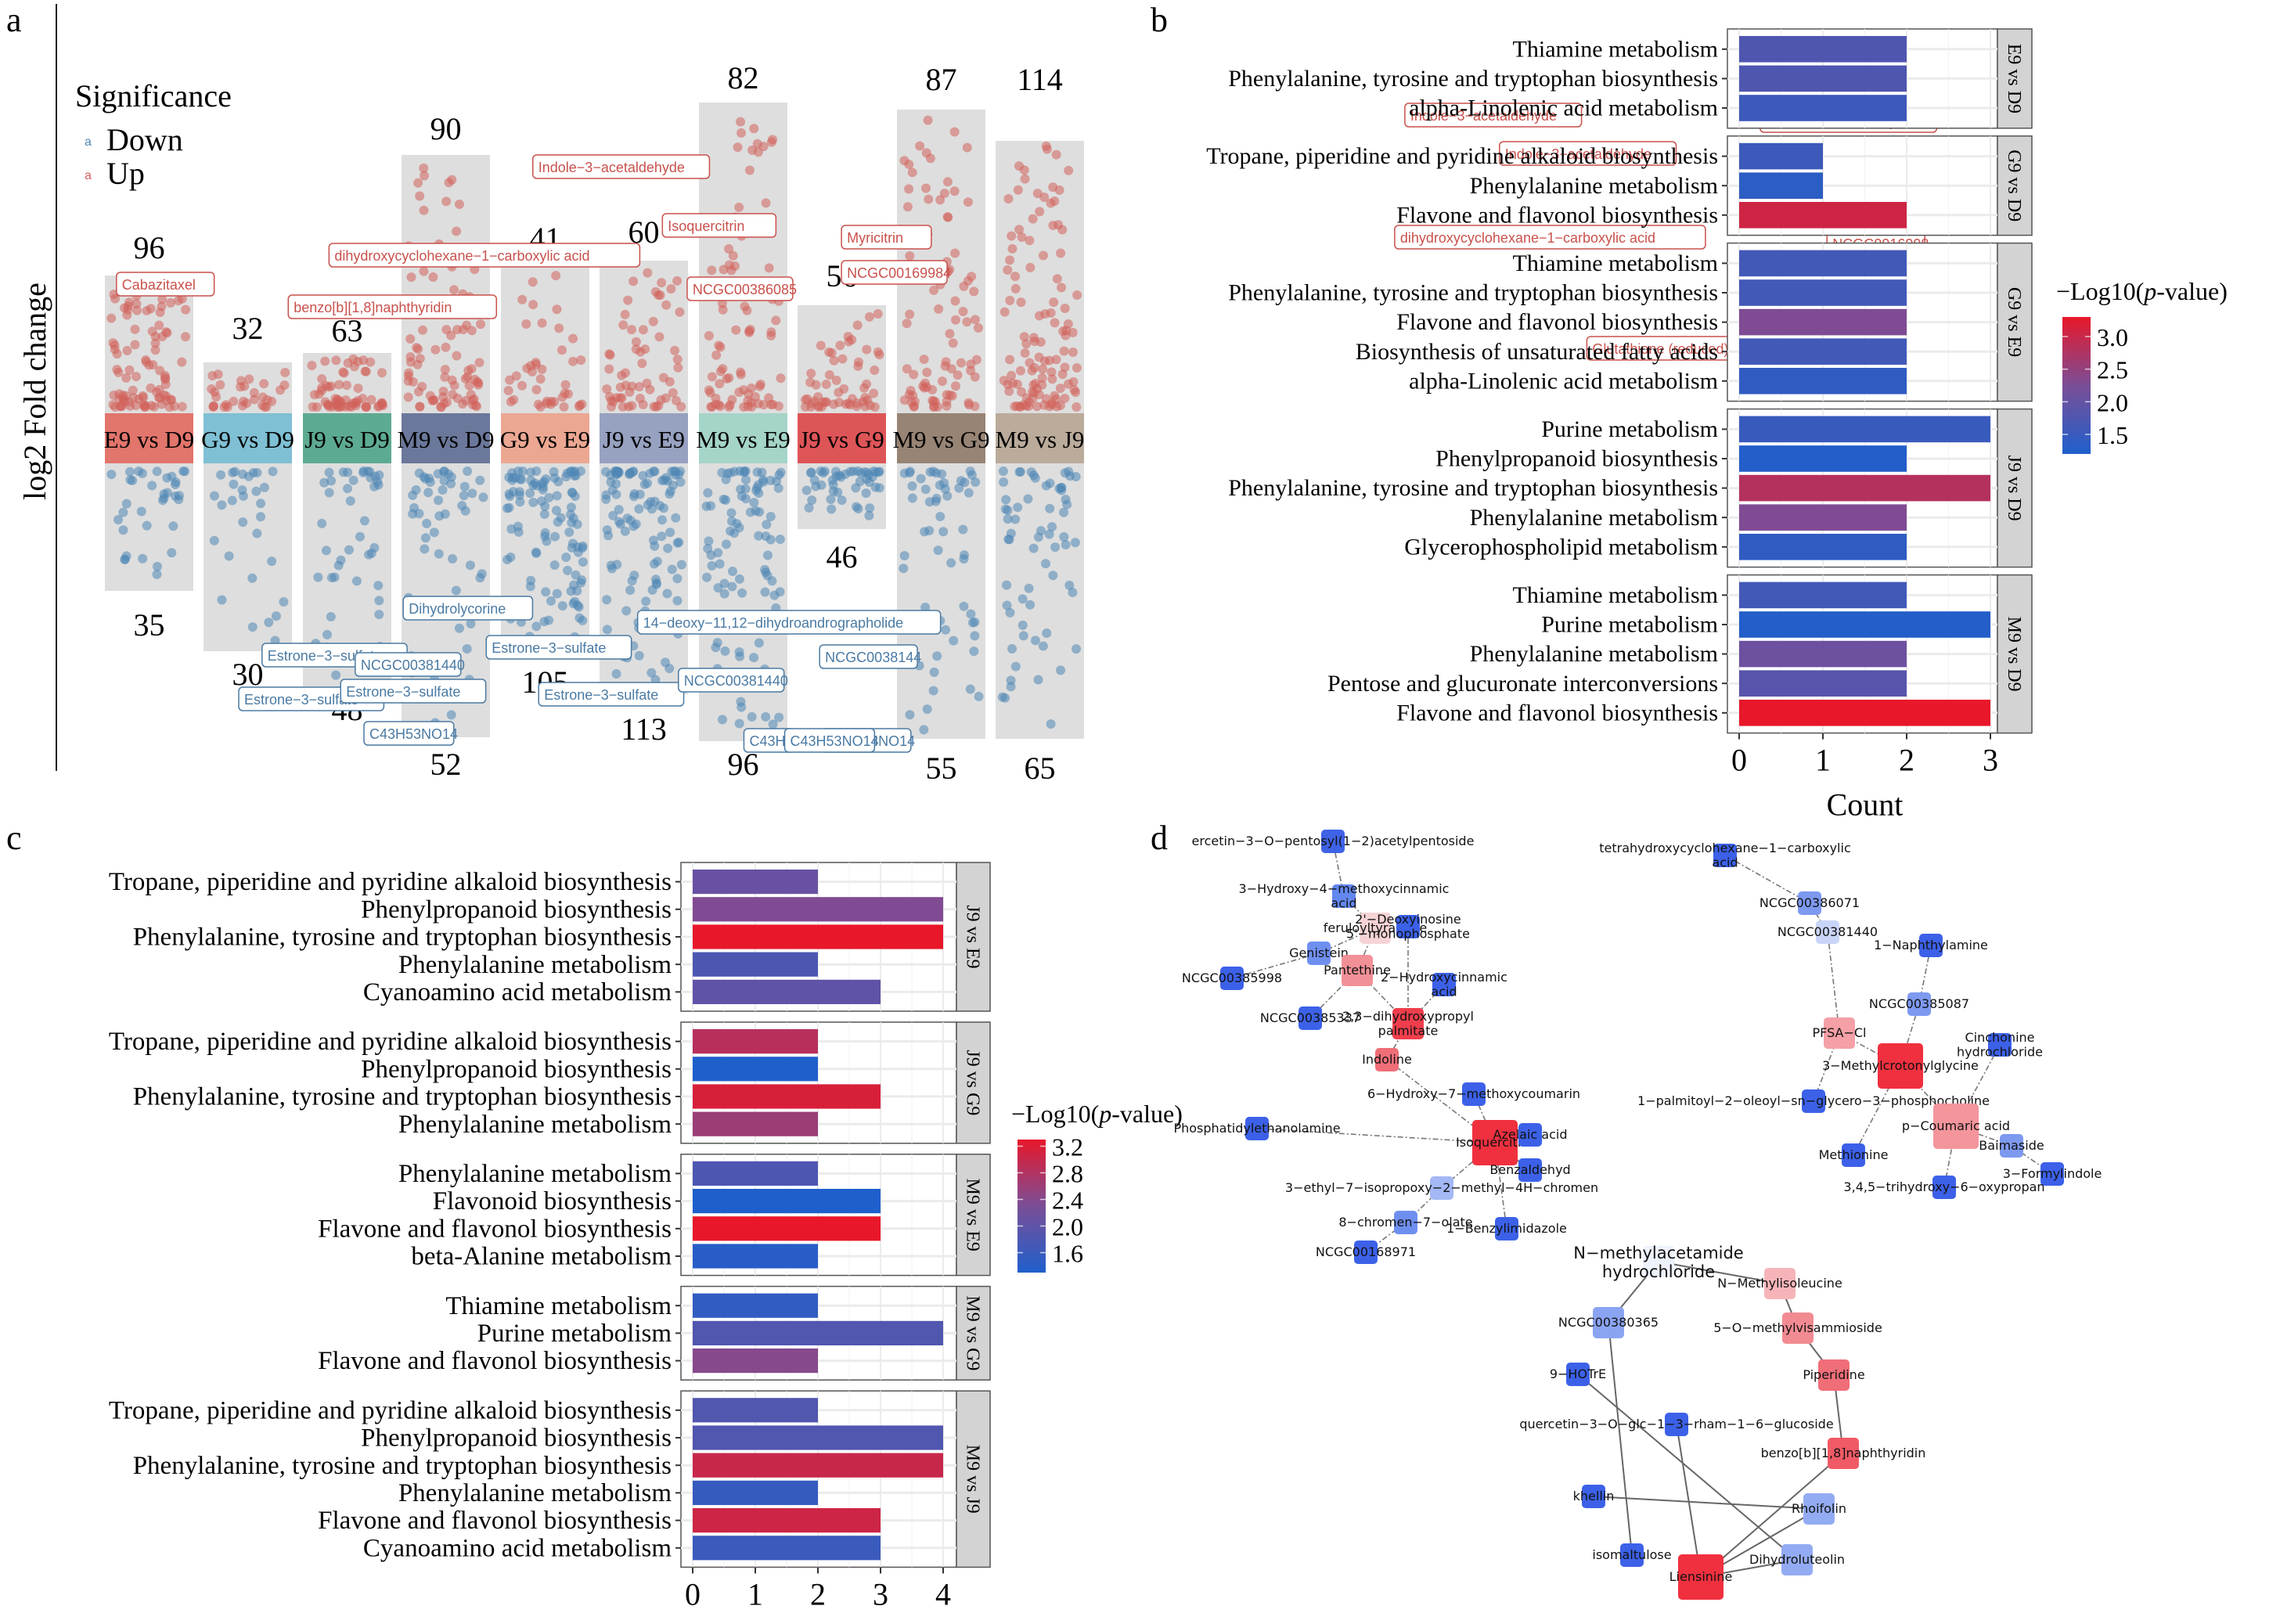  I want to click on category-label: Phenylpropanoid biosynthesis, so click(1576, 459).